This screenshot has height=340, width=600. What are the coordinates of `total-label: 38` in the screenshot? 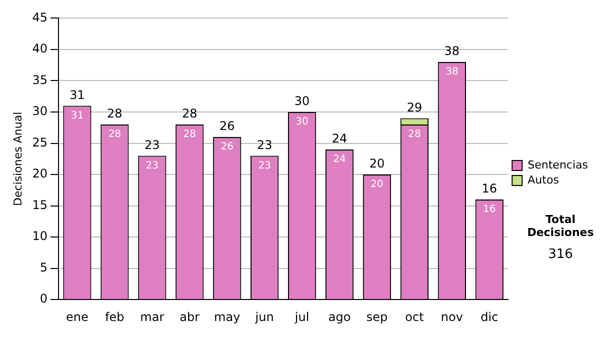 It's located at (452, 51).